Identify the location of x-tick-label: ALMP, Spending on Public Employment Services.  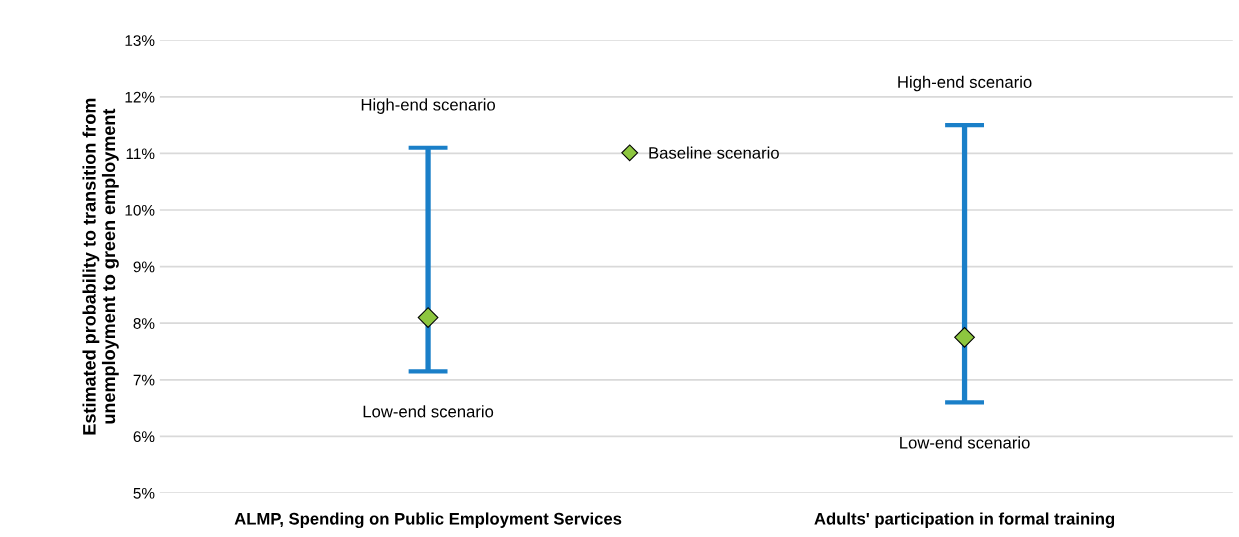
(428, 520).